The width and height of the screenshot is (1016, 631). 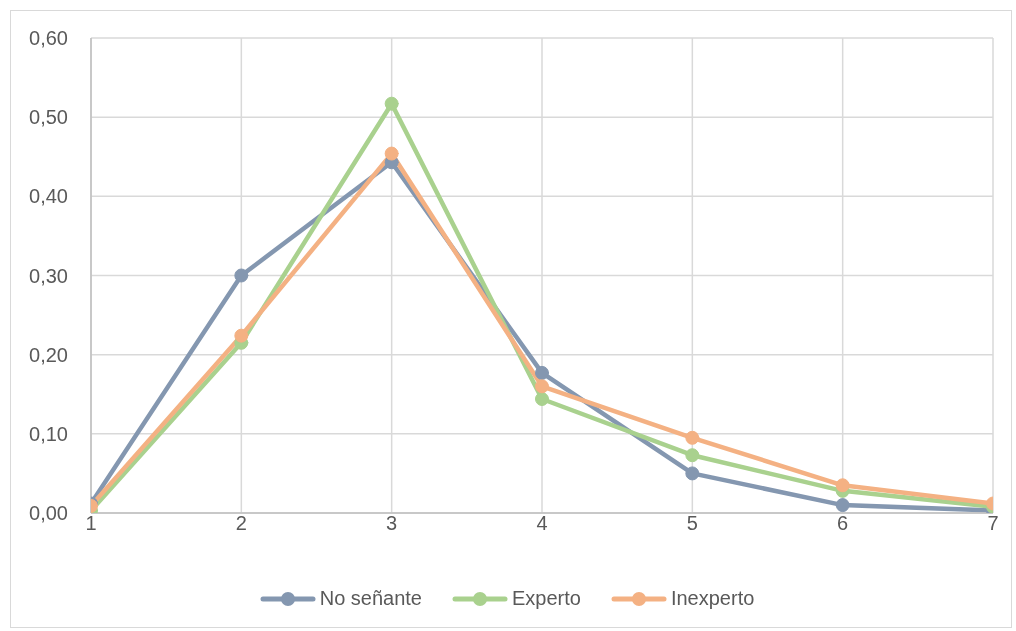 I want to click on legend-label: Experto, so click(x=546, y=598).